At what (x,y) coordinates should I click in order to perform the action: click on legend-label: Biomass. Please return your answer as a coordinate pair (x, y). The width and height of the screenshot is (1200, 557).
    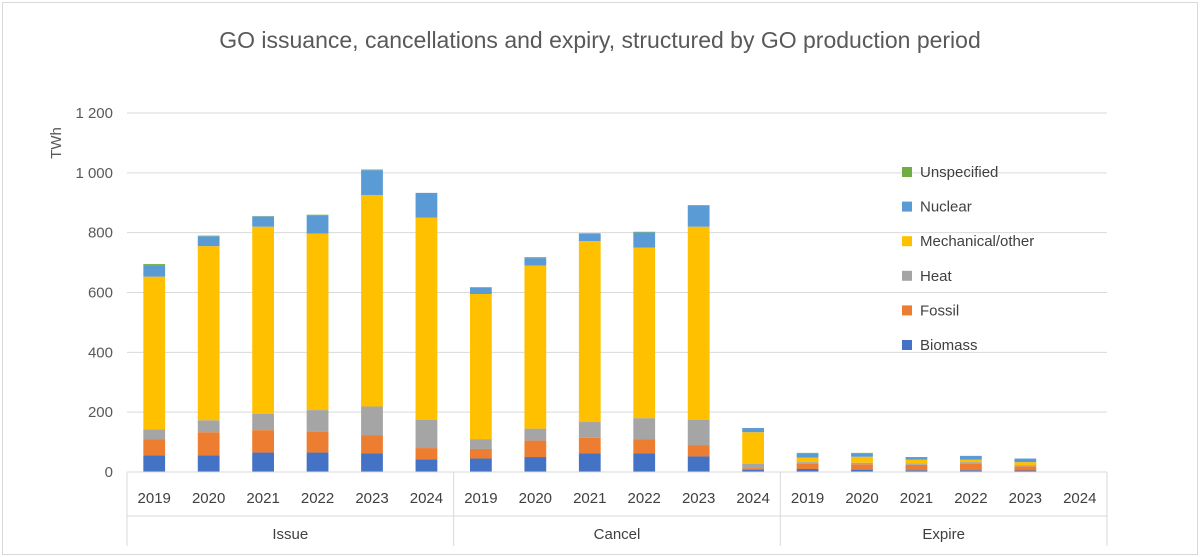
    Looking at the image, I should click on (949, 345).